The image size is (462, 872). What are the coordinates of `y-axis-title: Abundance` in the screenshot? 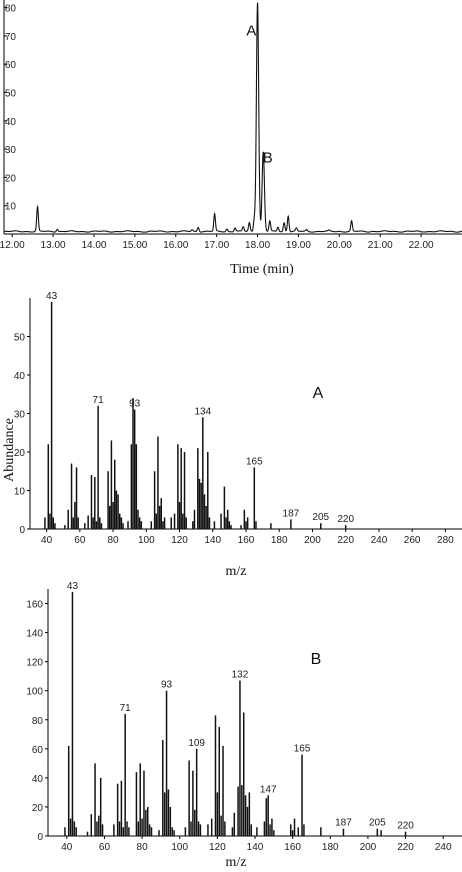 It's located at (9, 450).